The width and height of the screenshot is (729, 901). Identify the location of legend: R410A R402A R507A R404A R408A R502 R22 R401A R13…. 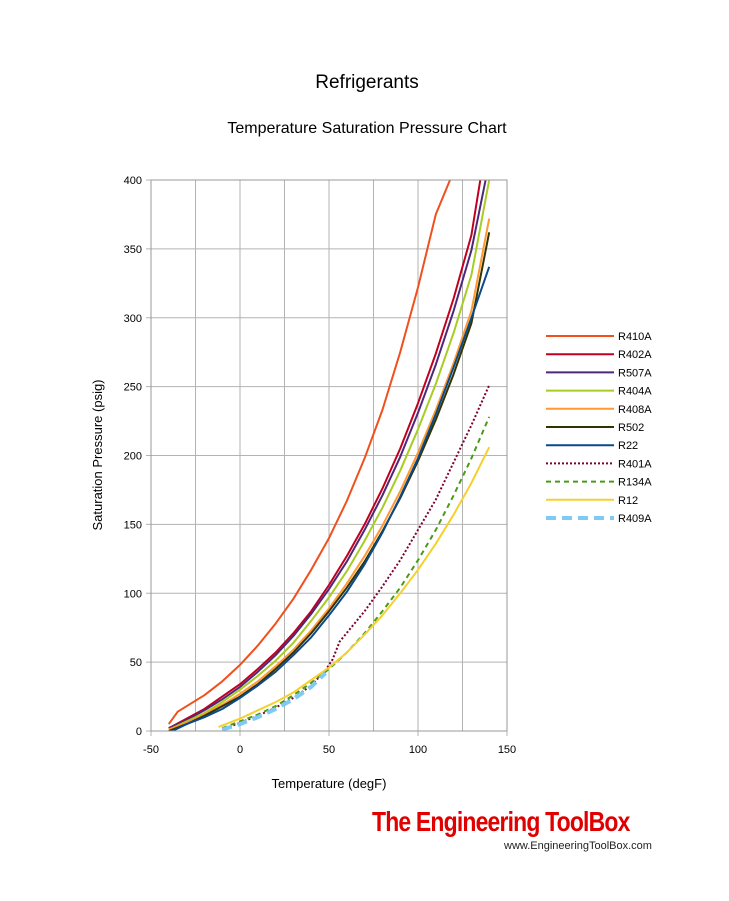
(599, 428).